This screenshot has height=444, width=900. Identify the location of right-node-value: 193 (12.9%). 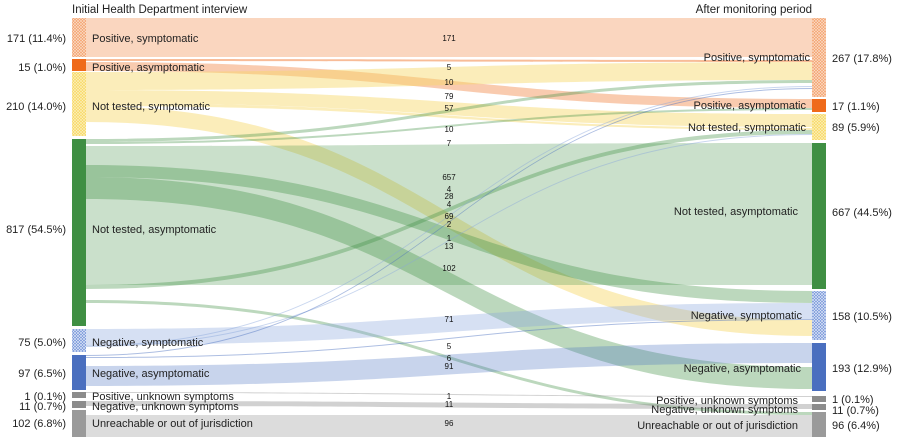
(862, 369).